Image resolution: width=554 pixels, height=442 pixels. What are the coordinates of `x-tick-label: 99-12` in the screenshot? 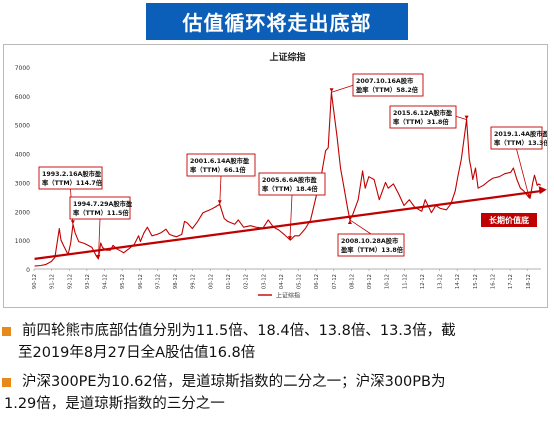 It's located at (194, 281).